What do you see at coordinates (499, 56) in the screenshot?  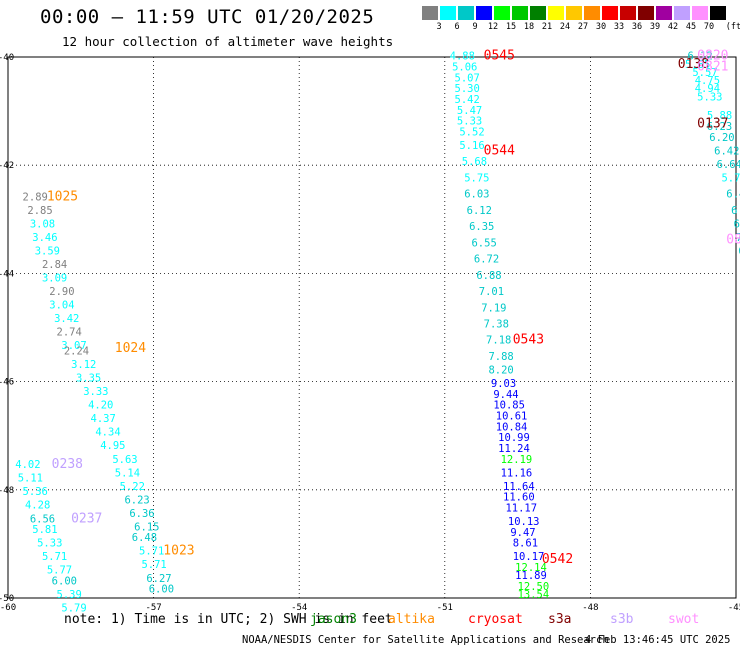 I see `pass-time-label: 0545` at bounding box center [499, 56].